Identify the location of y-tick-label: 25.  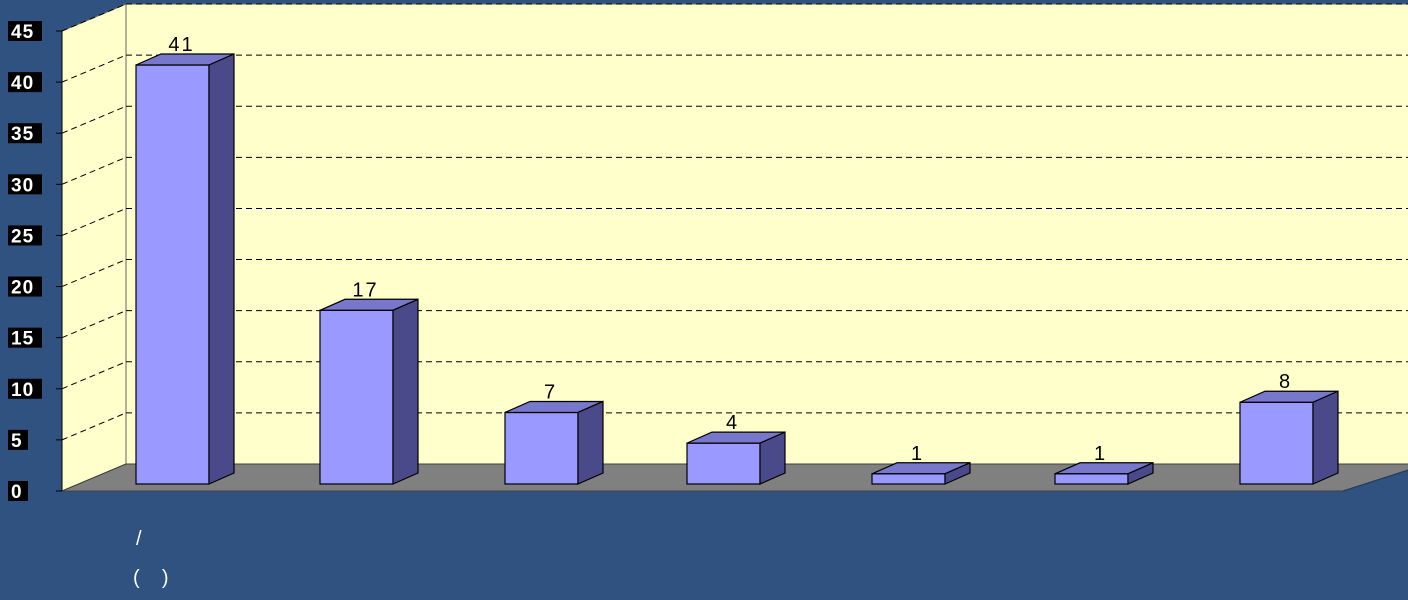
(25, 236).